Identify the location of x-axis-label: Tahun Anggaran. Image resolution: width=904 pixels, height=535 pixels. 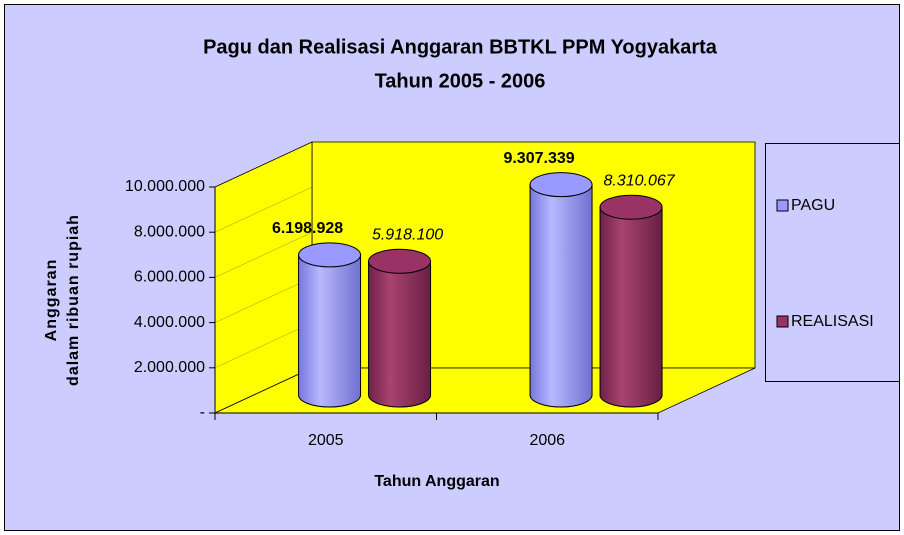
(436, 481).